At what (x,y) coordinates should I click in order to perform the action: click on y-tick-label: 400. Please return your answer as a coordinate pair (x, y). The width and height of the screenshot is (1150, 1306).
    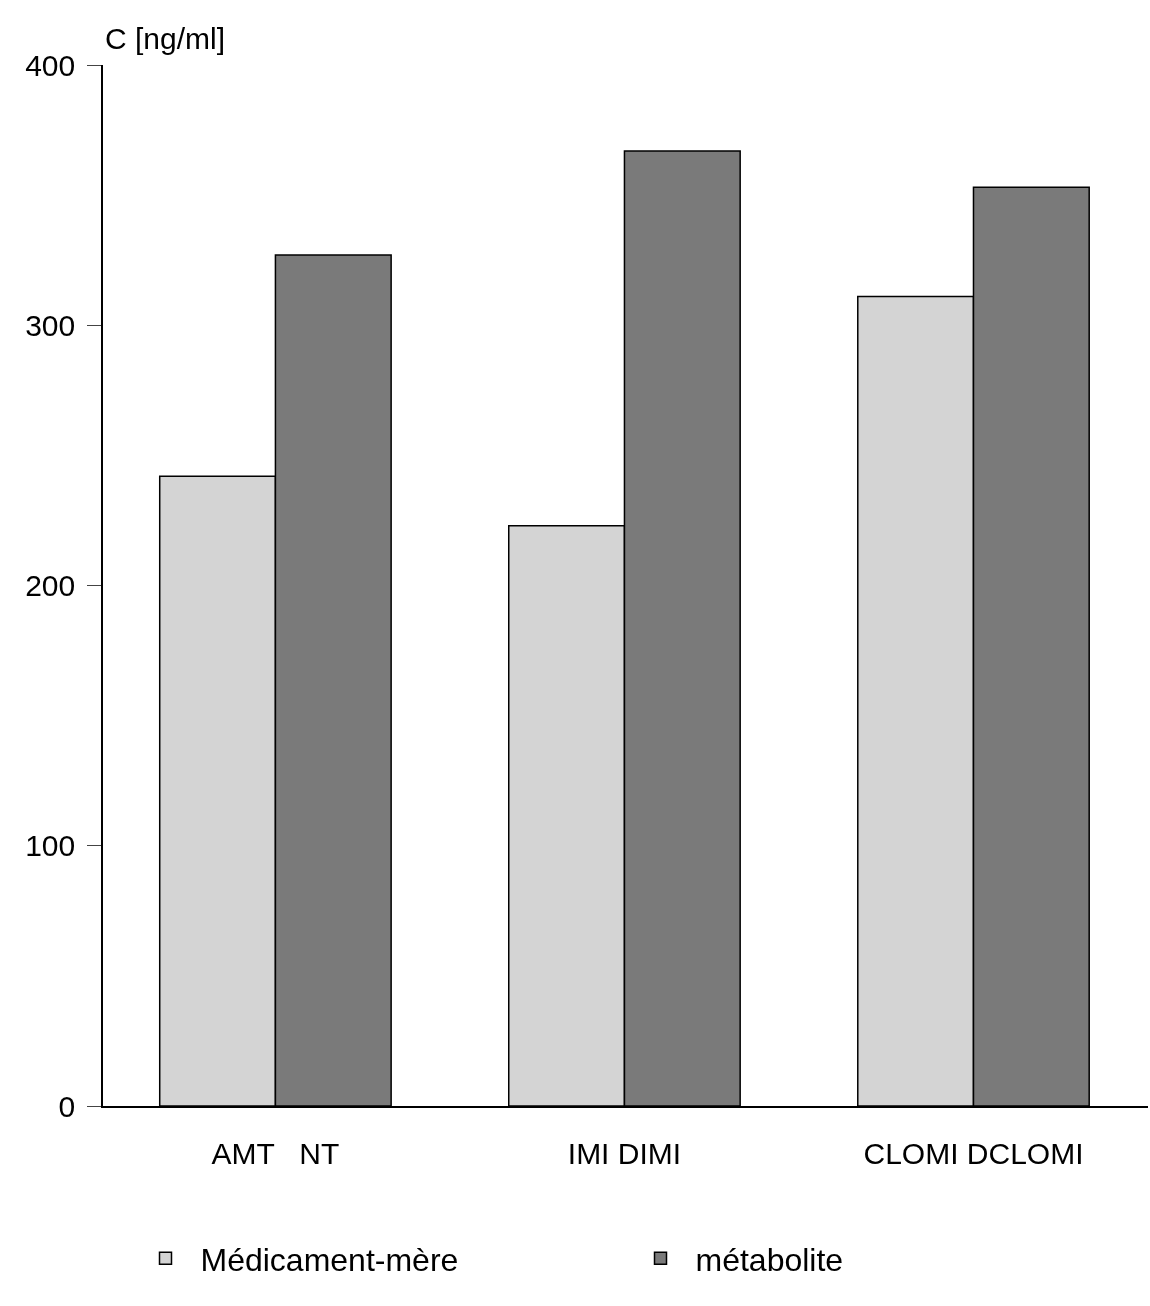
    Looking at the image, I should click on (50, 65).